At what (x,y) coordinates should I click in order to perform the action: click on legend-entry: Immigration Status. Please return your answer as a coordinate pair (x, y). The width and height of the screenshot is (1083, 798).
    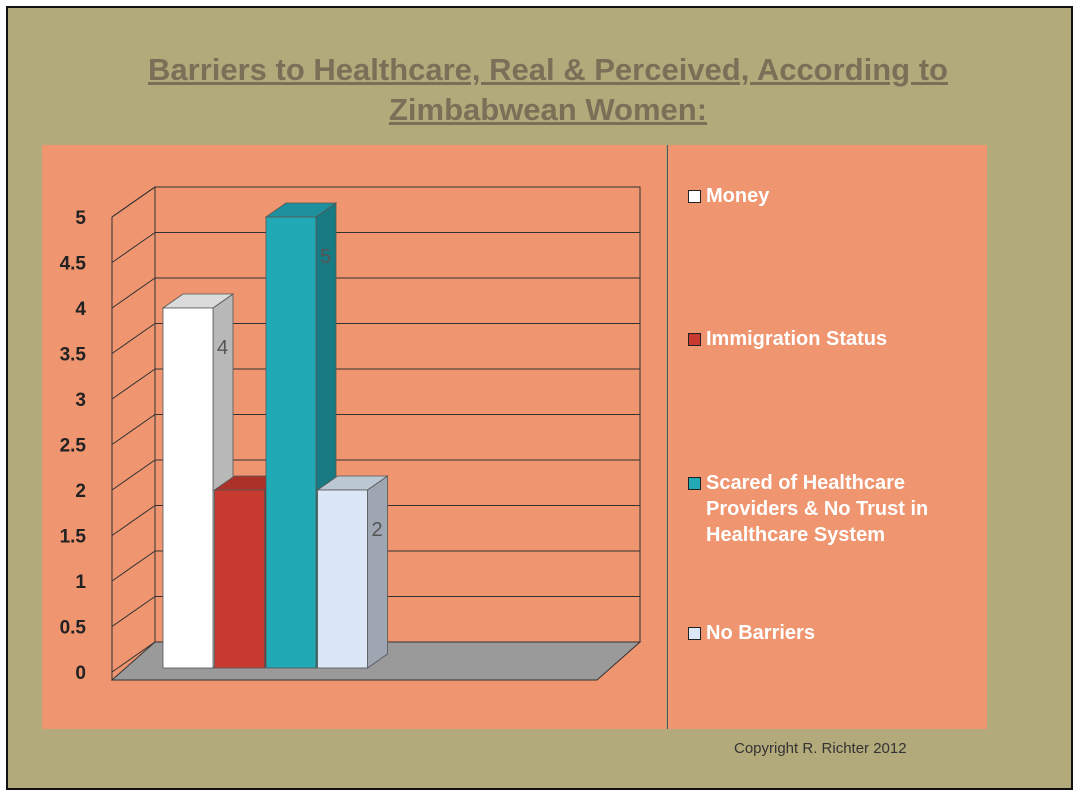
    Looking at the image, I should click on (839, 339).